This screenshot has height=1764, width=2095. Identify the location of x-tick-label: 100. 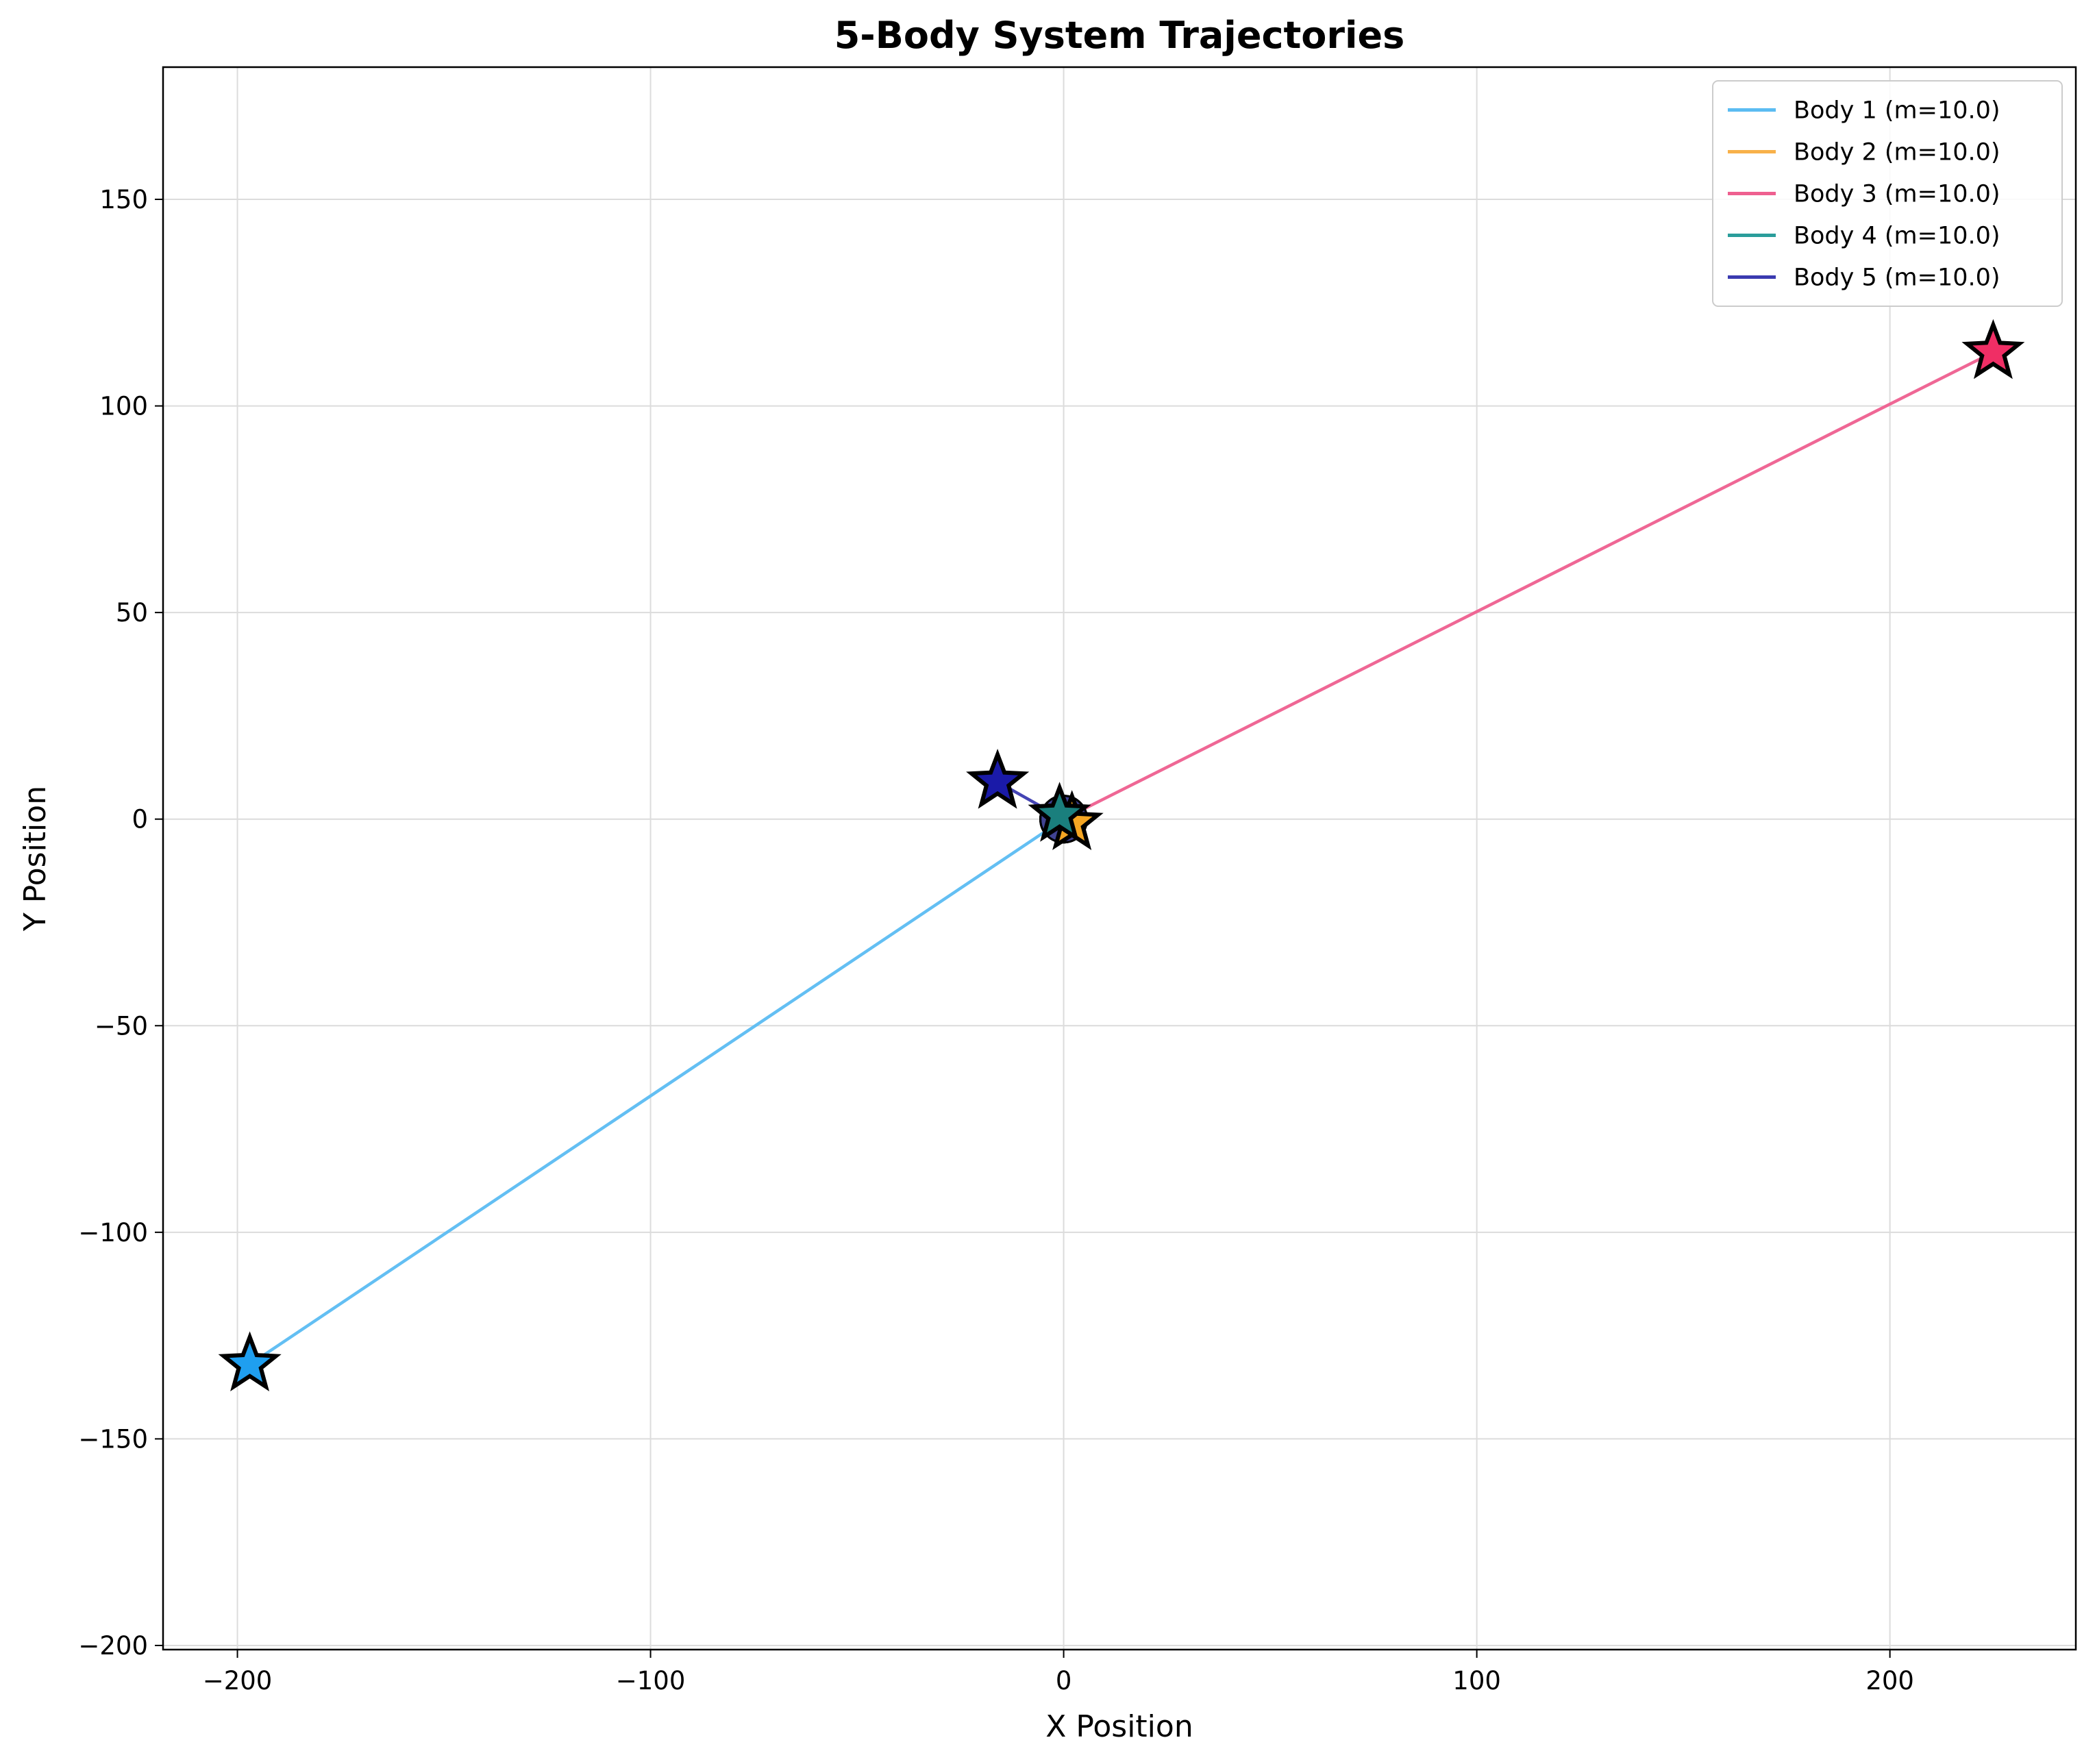
(1476, 1680).